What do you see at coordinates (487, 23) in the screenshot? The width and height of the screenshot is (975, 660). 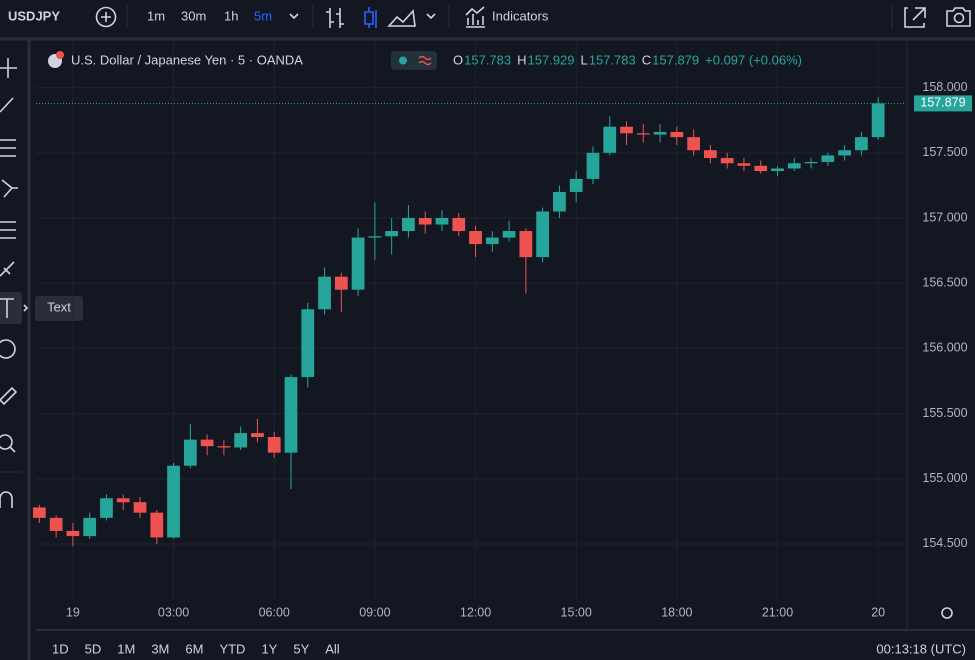 I see `top-toolbar: USDJPY 1m 30m 1h 5m Indicators` at bounding box center [487, 23].